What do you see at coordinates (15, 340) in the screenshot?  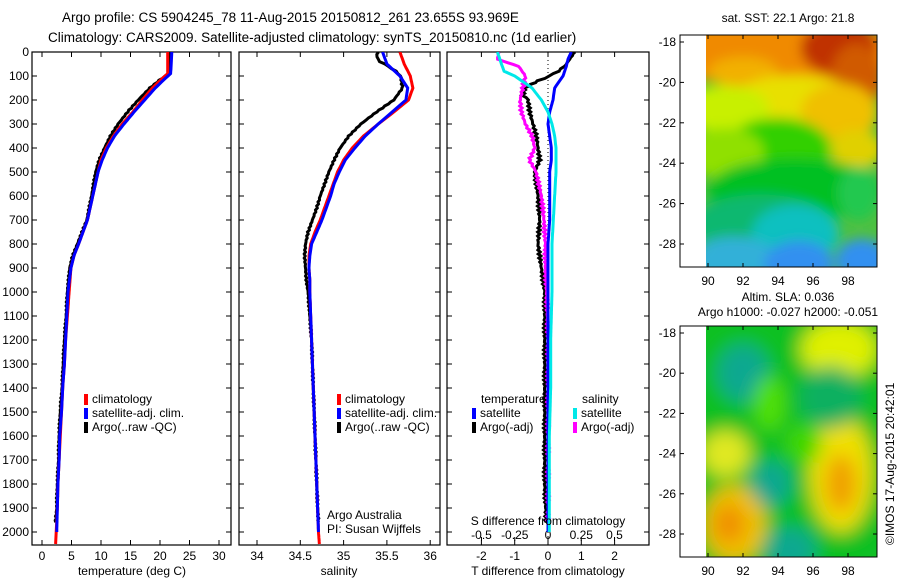 I see `depth-tick-label: 1200` at bounding box center [15, 340].